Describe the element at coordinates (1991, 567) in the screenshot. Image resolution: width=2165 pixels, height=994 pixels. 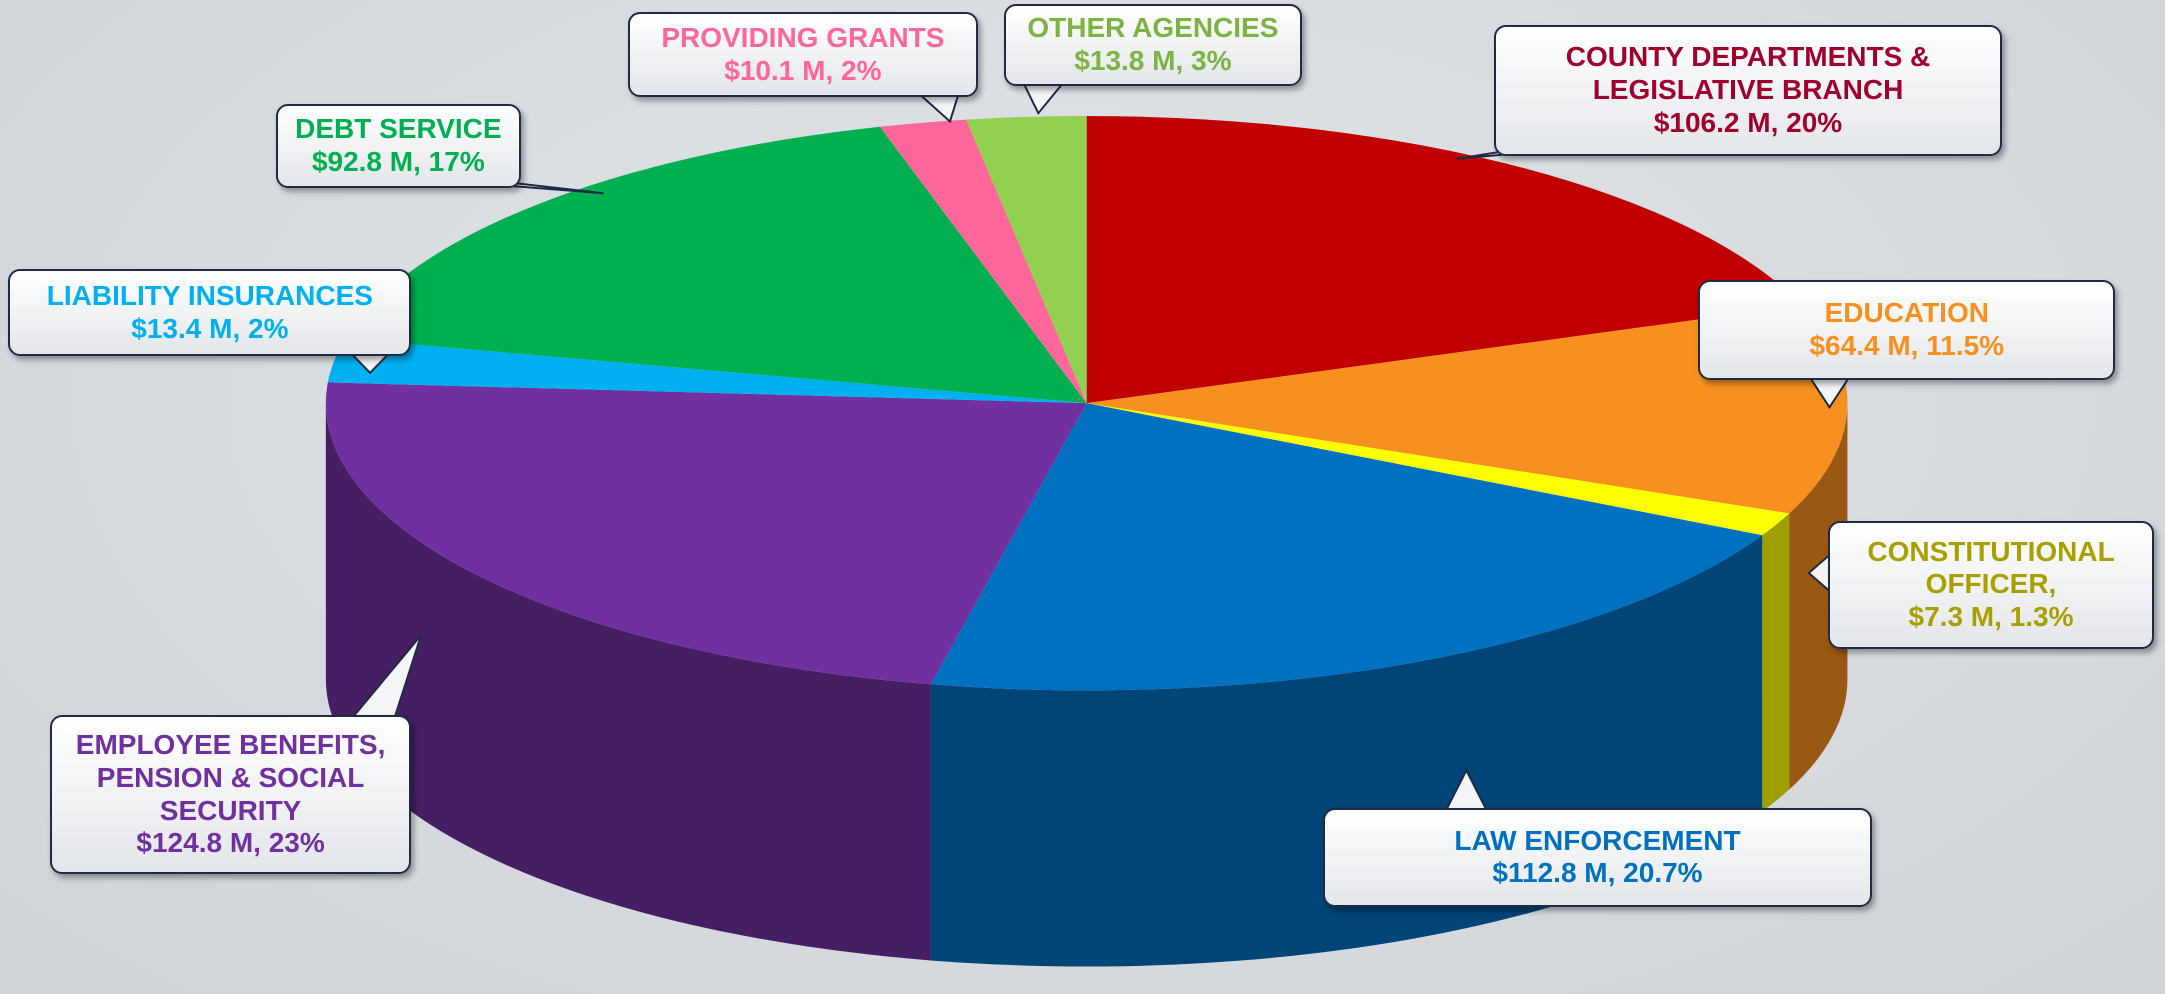
I see `category-label: CONSTITUTIONAL OFFICER,` at that location.